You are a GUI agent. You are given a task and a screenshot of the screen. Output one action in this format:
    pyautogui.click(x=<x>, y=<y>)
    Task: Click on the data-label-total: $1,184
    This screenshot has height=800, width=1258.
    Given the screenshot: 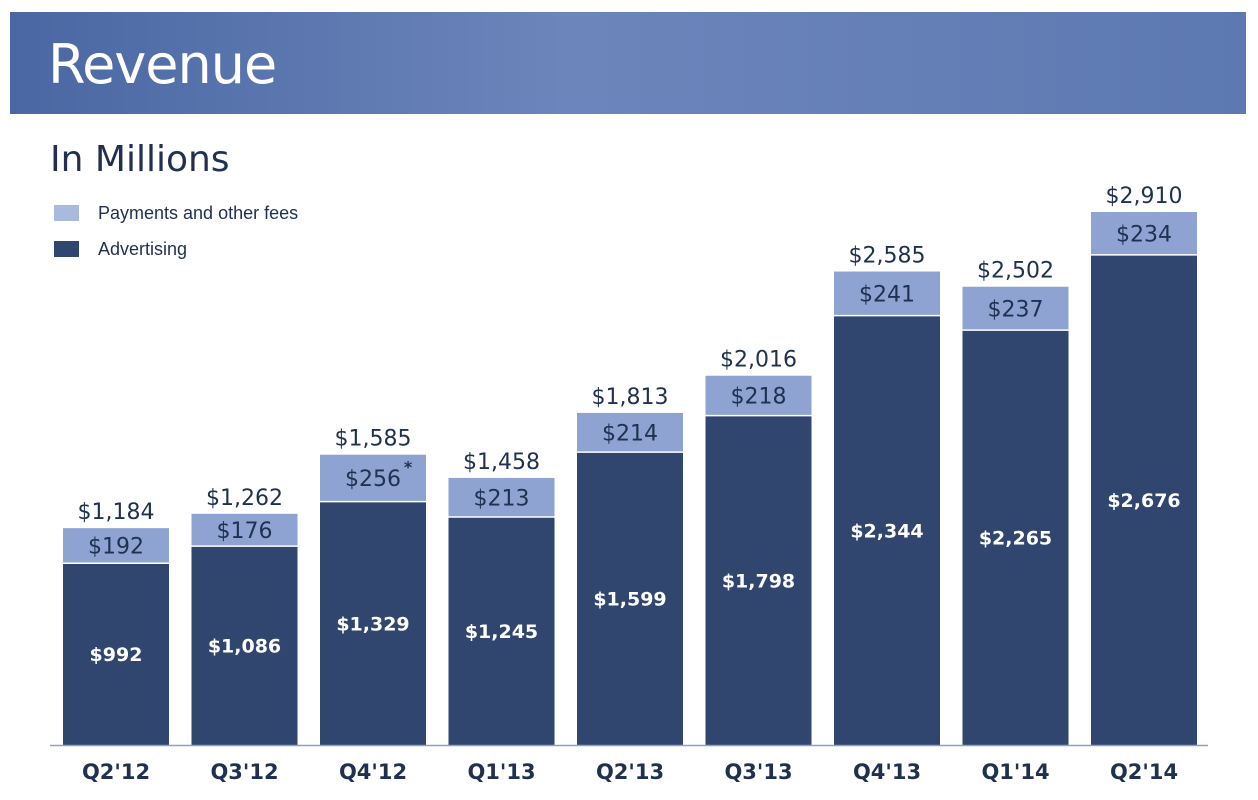 What is the action you would take?
    pyautogui.click(x=116, y=512)
    